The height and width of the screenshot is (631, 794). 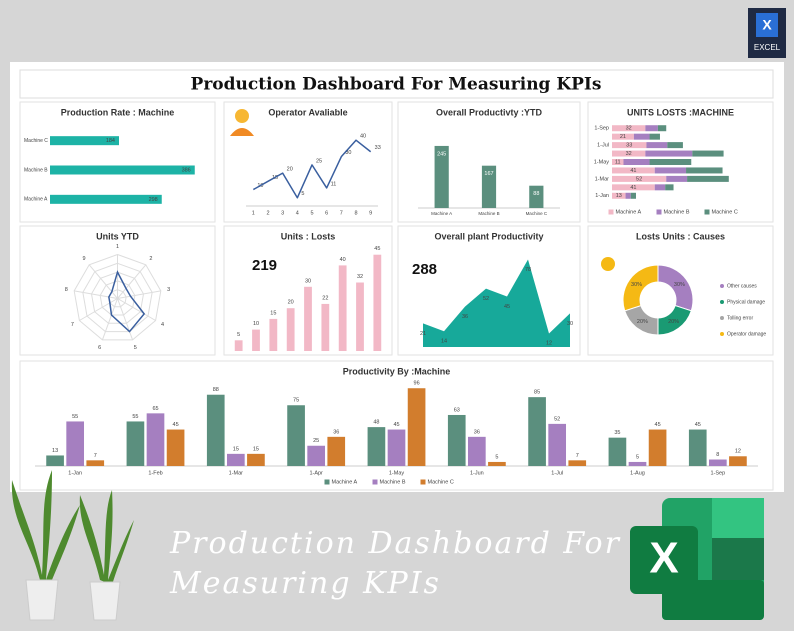 I want to click on data-label: 96, so click(x=417, y=384).